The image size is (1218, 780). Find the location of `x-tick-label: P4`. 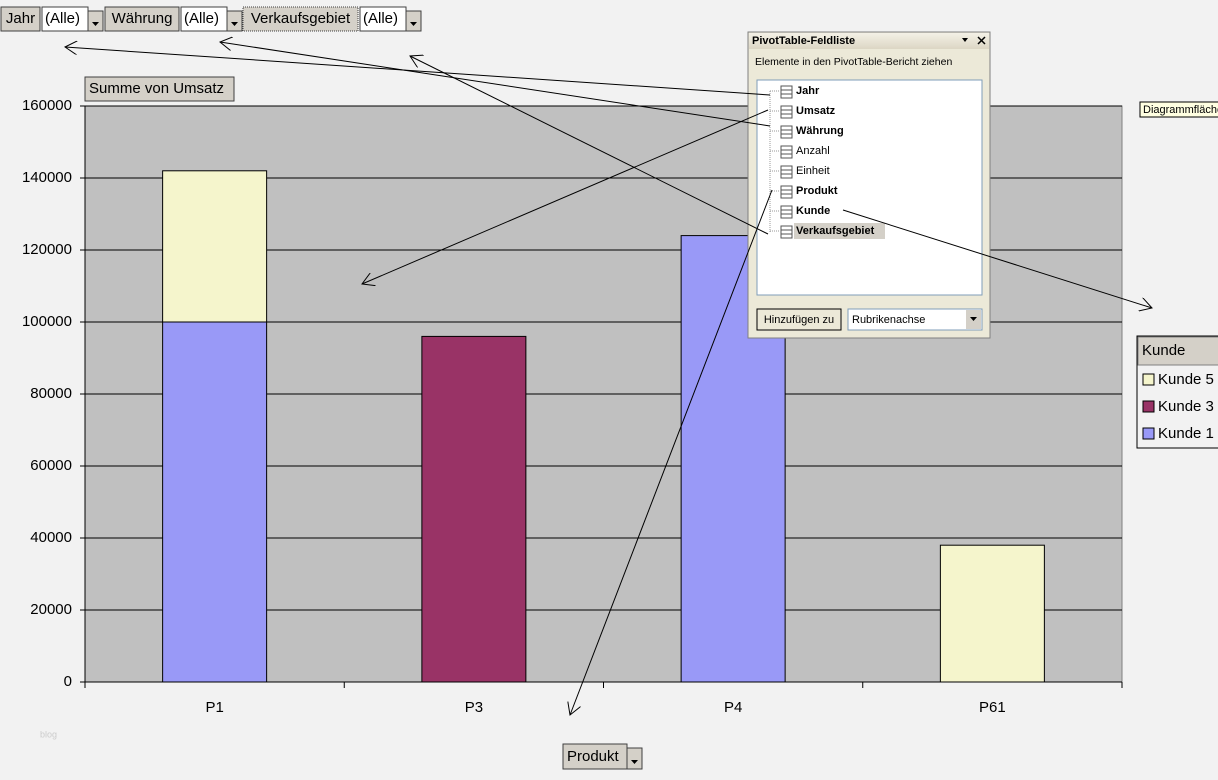

x-tick-label: P4 is located at coordinates (733, 707).